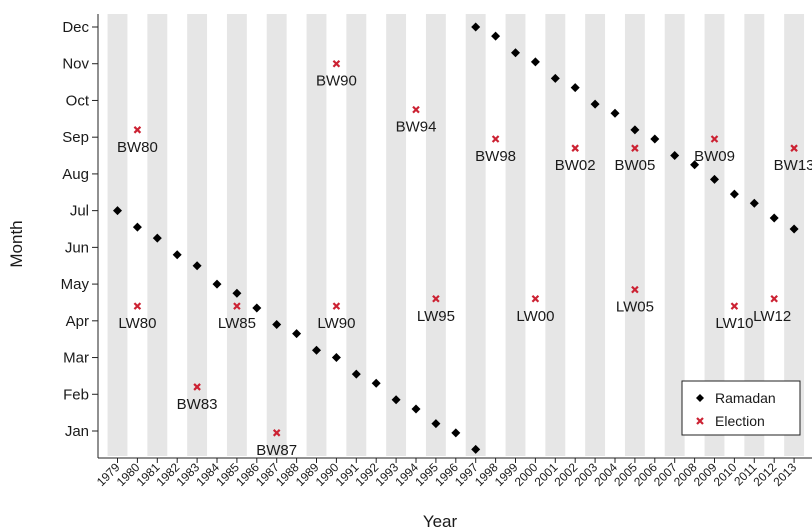  What do you see at coordinates (75, 137) in the screenshot?
I see `y-tick-label: Sep` at bounding box center [75, 137].